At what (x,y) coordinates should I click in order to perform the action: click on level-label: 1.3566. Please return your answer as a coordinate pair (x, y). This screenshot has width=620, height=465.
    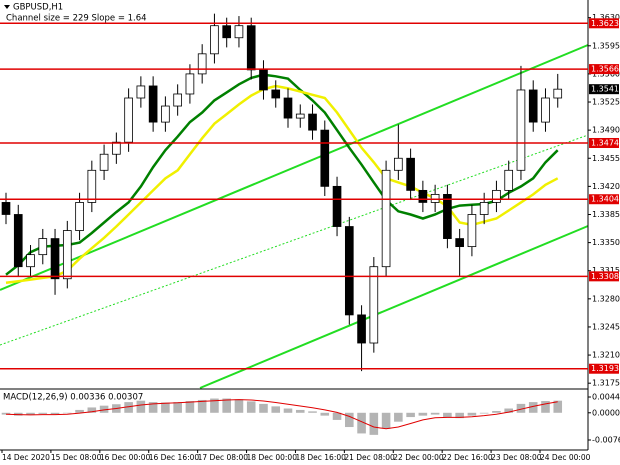
    Looking at the image, I should click on (605, 69).